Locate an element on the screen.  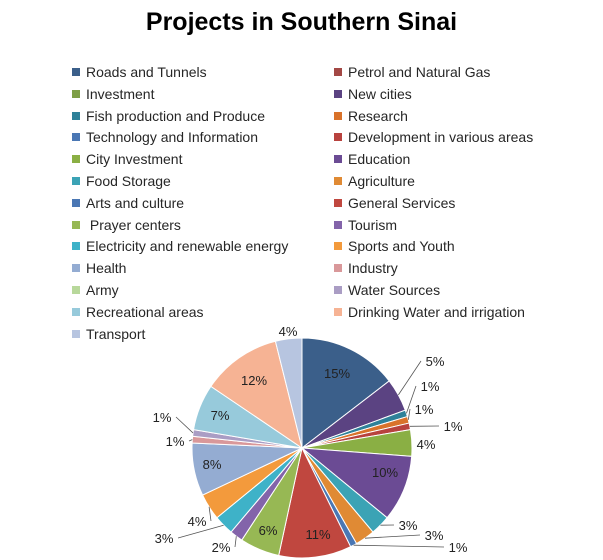
legend-item: Transport is located at coordinates (108, 336).